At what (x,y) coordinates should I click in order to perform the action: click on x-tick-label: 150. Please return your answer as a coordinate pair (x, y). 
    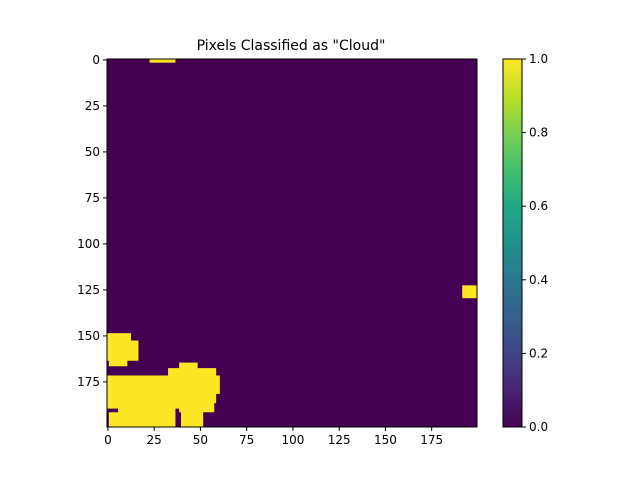
    Looking at the image, I should click on (385, 440).